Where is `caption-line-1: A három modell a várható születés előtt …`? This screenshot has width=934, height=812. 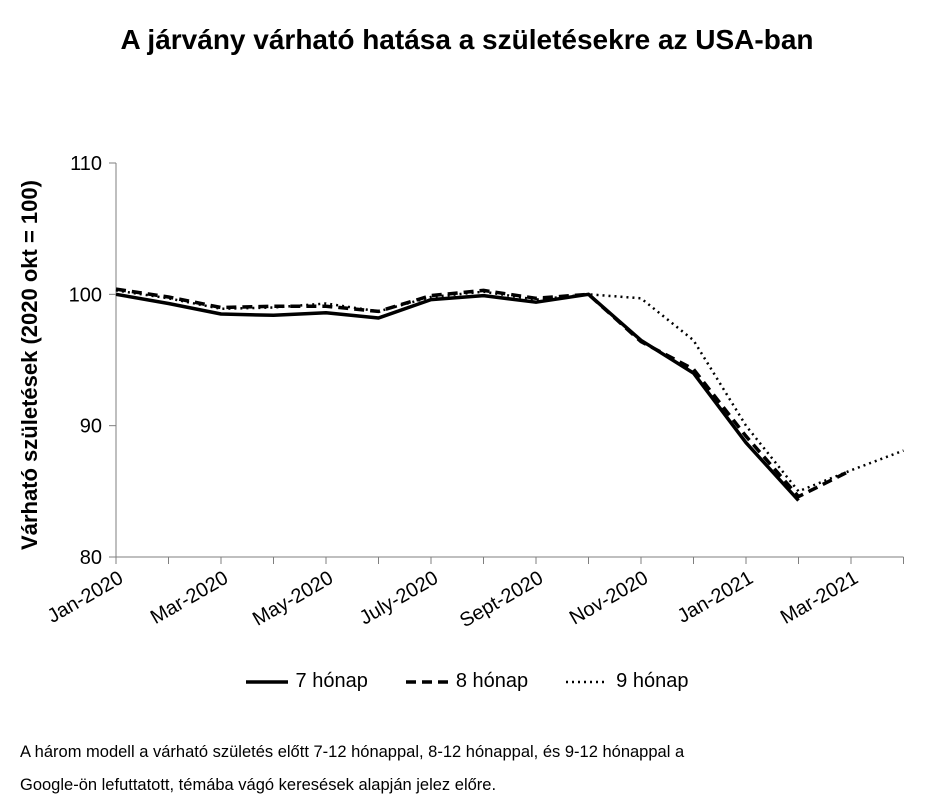 caption-line-1: A három modell a várható születés előtt … is located at coordinates (352, 752).